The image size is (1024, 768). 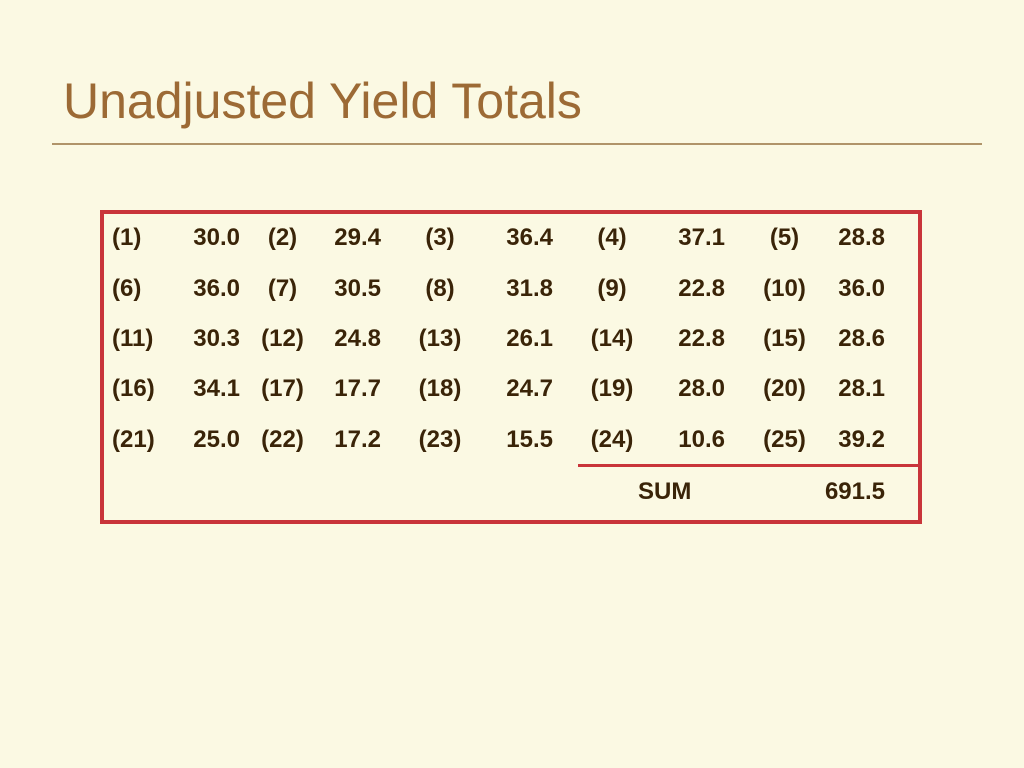 I want to click on plot-label: (20), so click(x=784, y=388).